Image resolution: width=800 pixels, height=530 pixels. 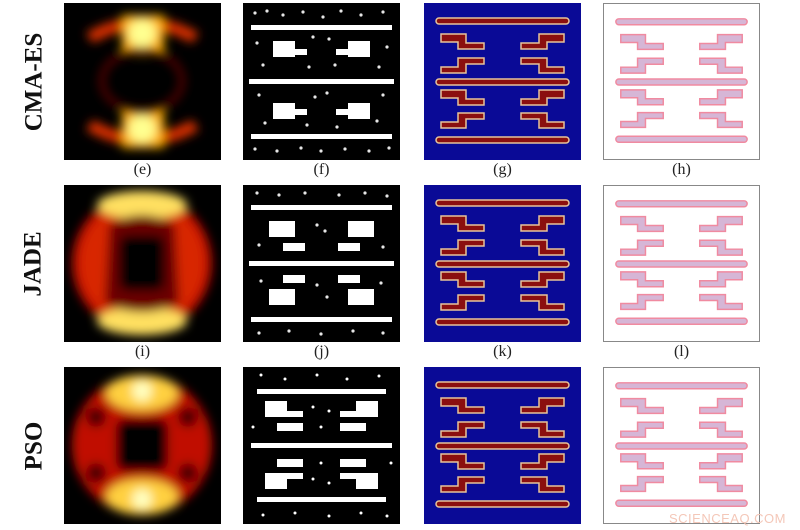 I want to click on caption-l: (l), so click(x=681, y=351).